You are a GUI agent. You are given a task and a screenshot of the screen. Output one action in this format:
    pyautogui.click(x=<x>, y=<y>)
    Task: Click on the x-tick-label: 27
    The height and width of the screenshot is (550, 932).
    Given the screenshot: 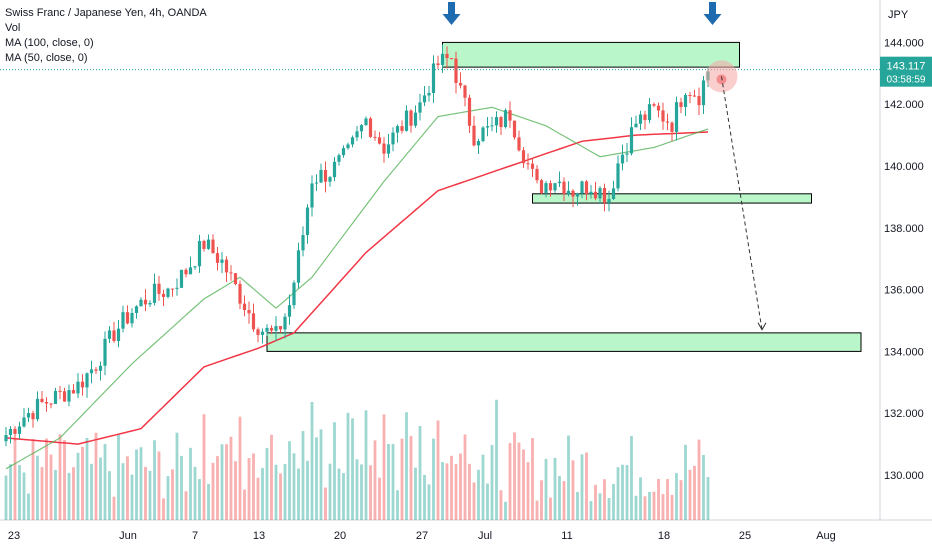 What is the action you would take?
    pyautogui.click(x=422, y=536)
    